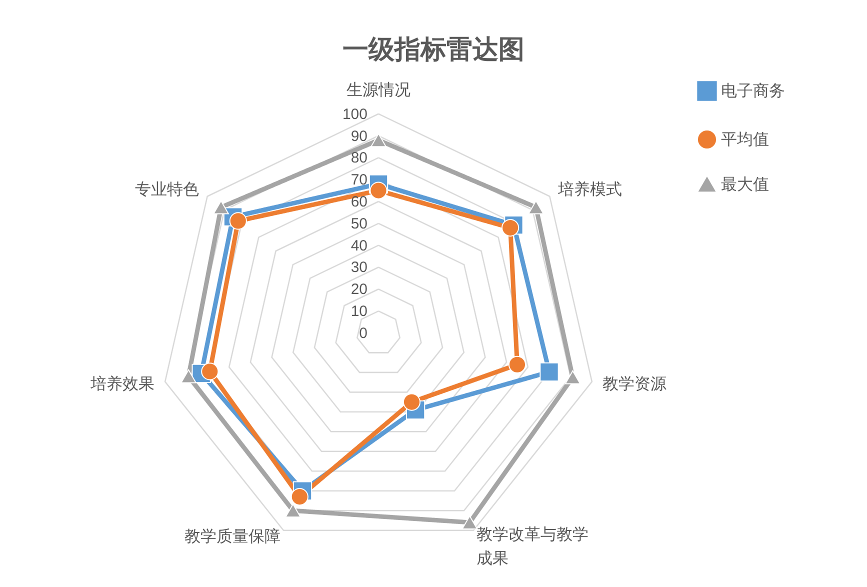 This screenshot has height=587, width=867. Describe the element at coordinates (359, 311) in the screenshot. I see `y-tick-label: 10` at that location.